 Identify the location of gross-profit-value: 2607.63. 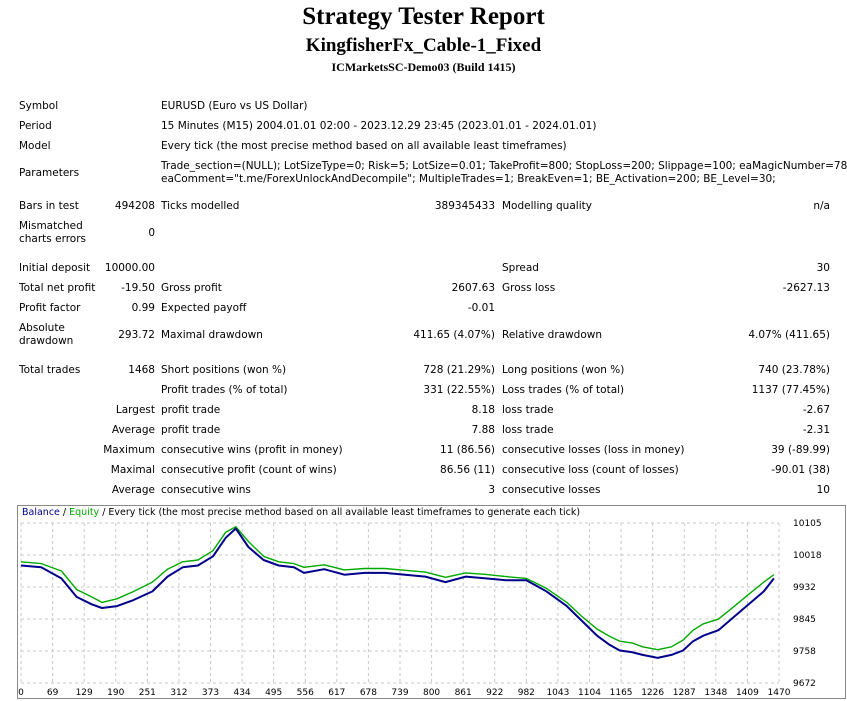
(473, 288).